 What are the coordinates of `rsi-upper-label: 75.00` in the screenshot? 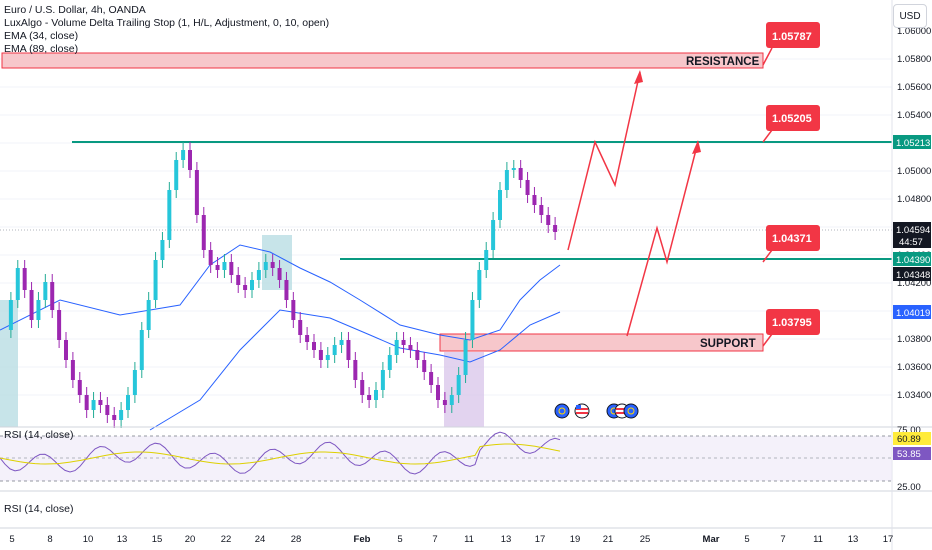 It's located at (909, 430).